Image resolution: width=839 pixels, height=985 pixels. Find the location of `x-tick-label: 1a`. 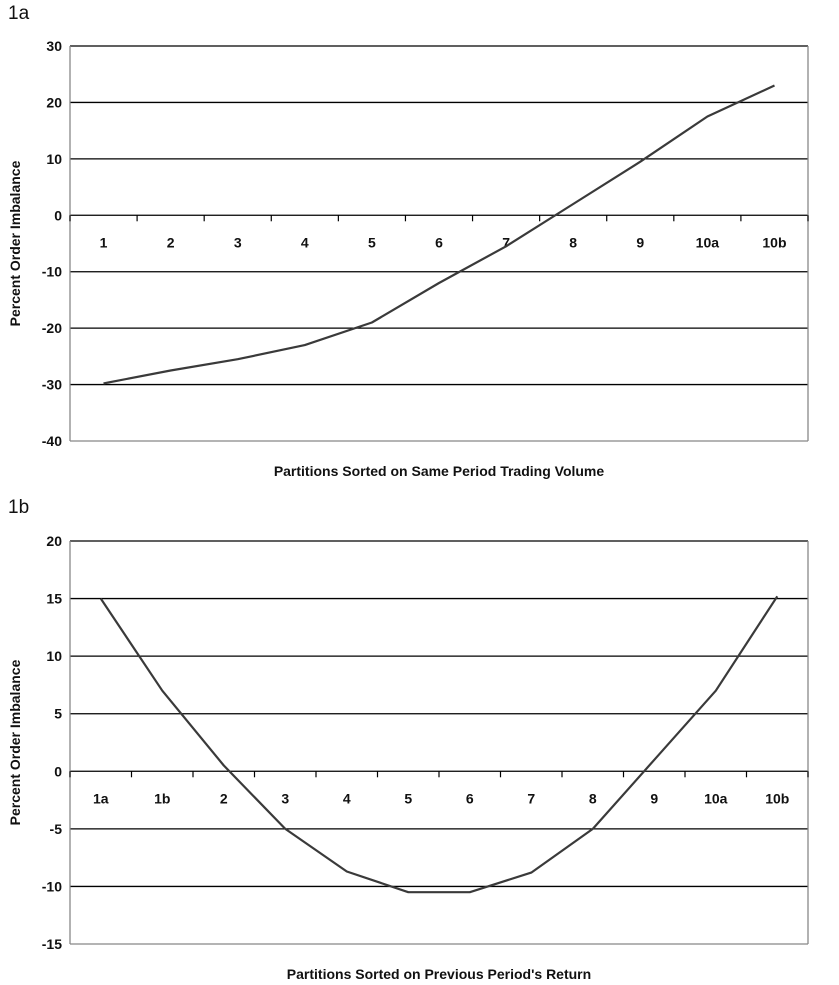

x-tick-label: 1a is located at coordinates (101, 798).